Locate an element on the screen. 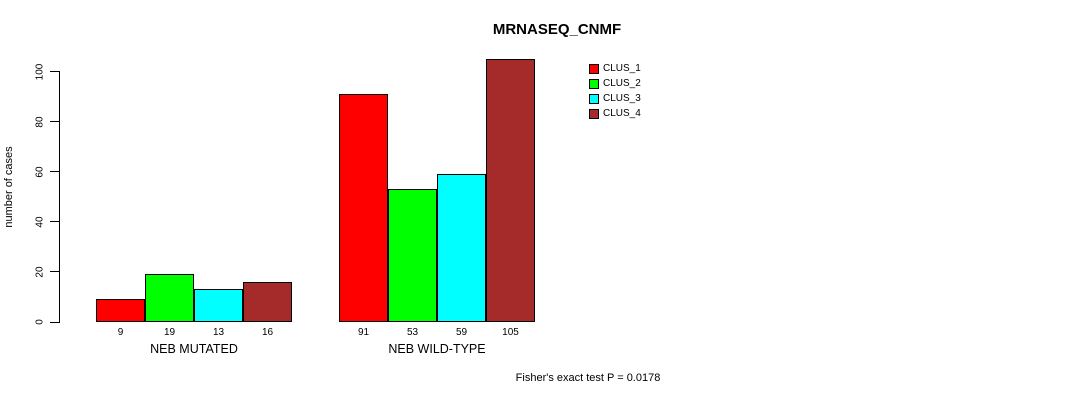 The width and height of the screenshot is (1090, 400). bar-value-label-clus-3-neb-wild-type: 59 is located at coordinates (461, 332).